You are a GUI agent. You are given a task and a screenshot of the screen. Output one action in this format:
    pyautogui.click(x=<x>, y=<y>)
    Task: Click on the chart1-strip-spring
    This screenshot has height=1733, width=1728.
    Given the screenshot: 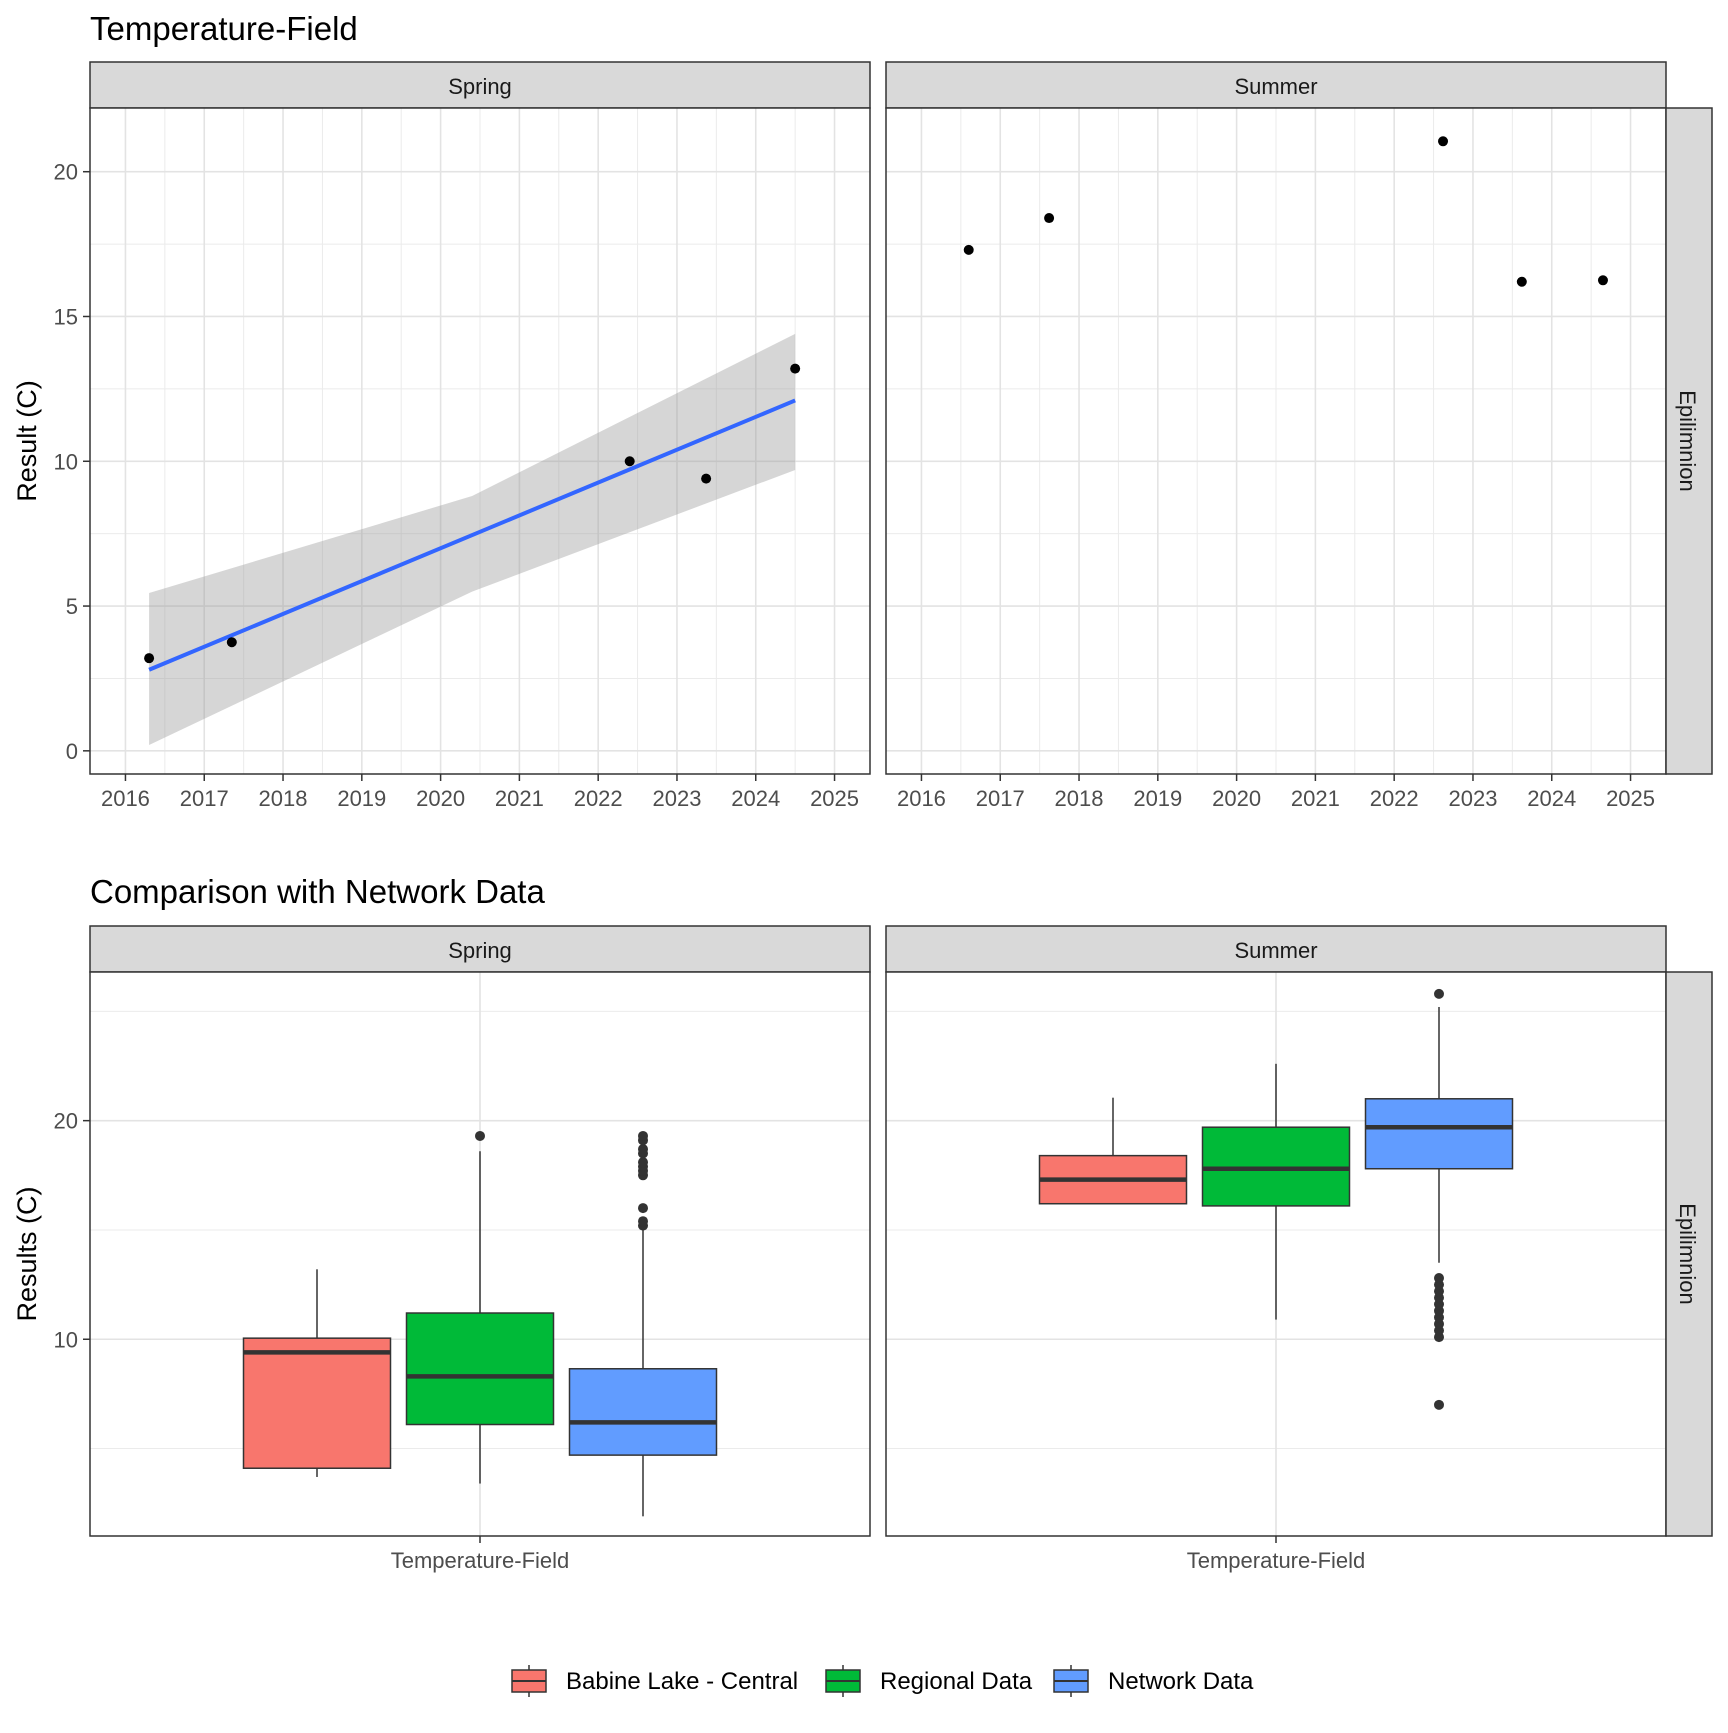 What is the action you would take?
    pyautogui.click(x=480, y=85)
    